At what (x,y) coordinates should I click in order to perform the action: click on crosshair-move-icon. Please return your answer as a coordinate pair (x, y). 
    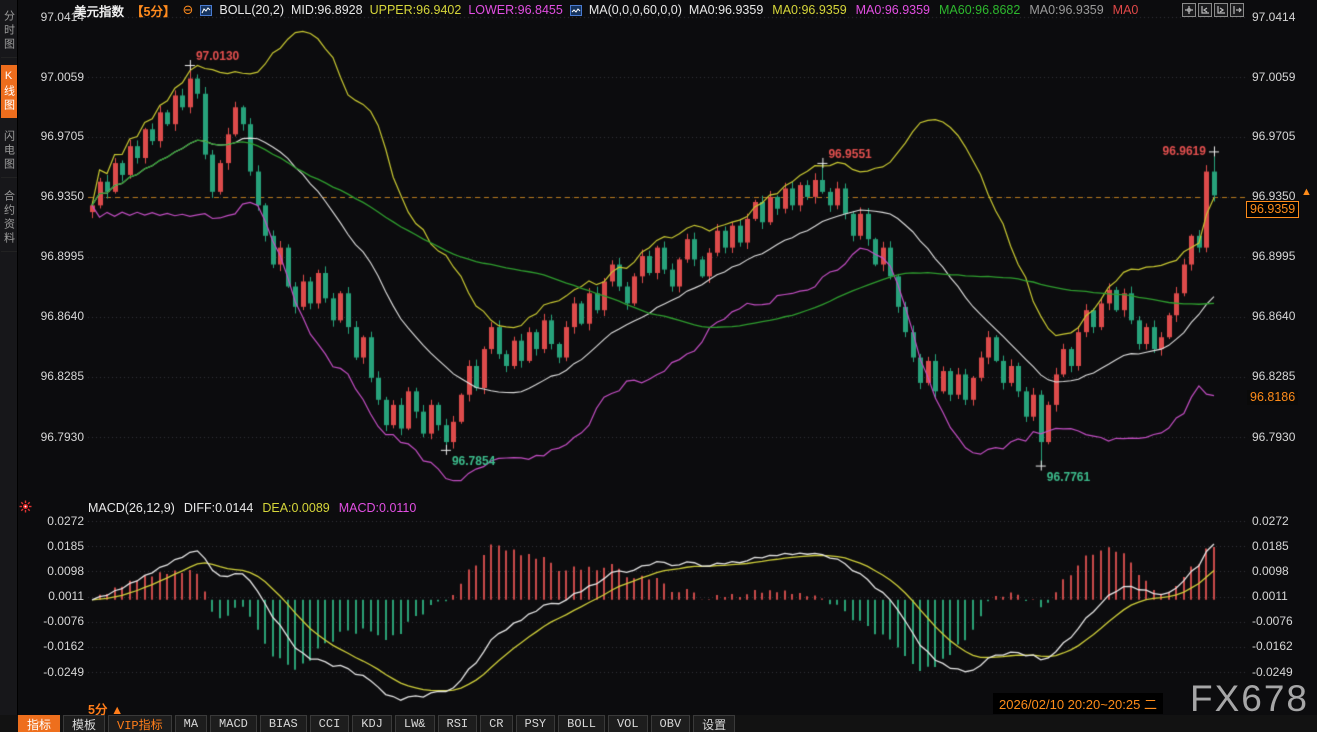
    Looking at the image, I should click on (1189, 10).